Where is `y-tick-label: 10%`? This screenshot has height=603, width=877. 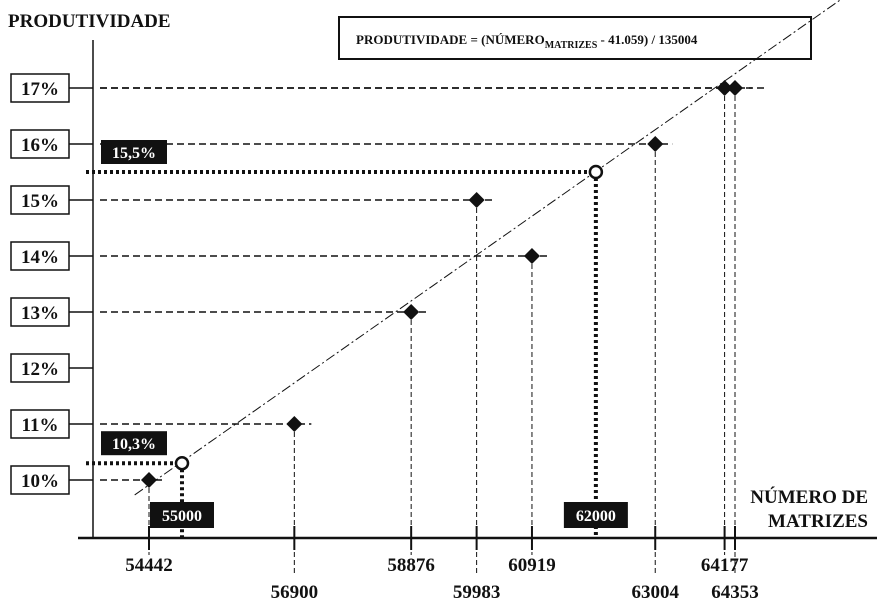 y-tick-label: 10% is located at coordinates (40, 481).